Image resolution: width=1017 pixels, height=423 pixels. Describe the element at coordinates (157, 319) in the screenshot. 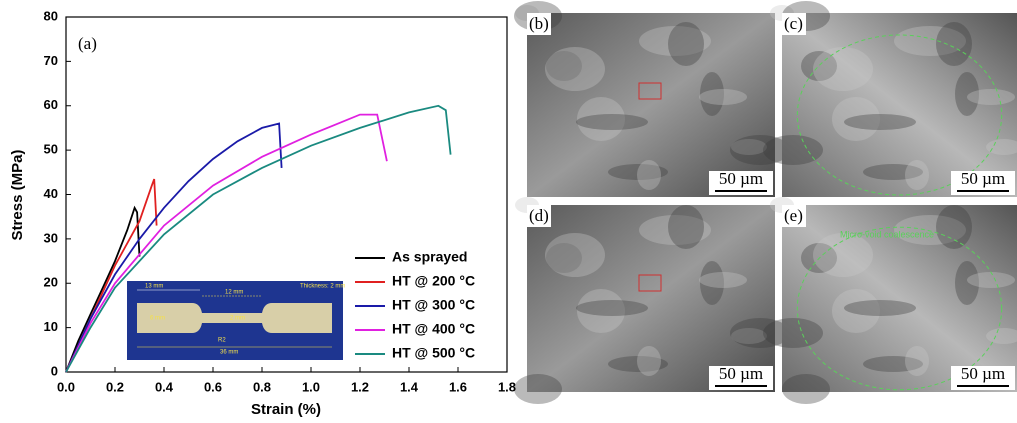

I see `inset-label: 6 mm` at that location.